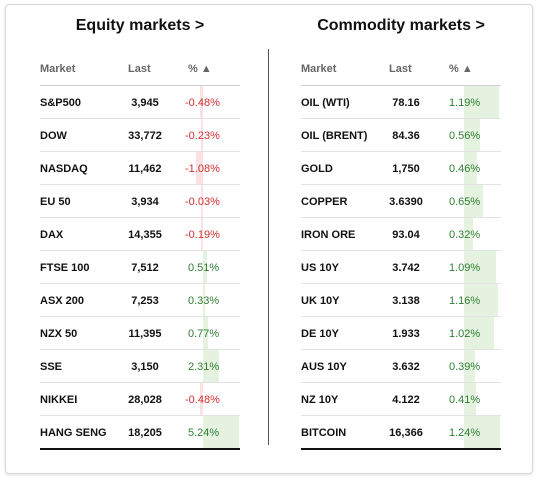  I want to click on last-price: 93.04, so click(406, 235).